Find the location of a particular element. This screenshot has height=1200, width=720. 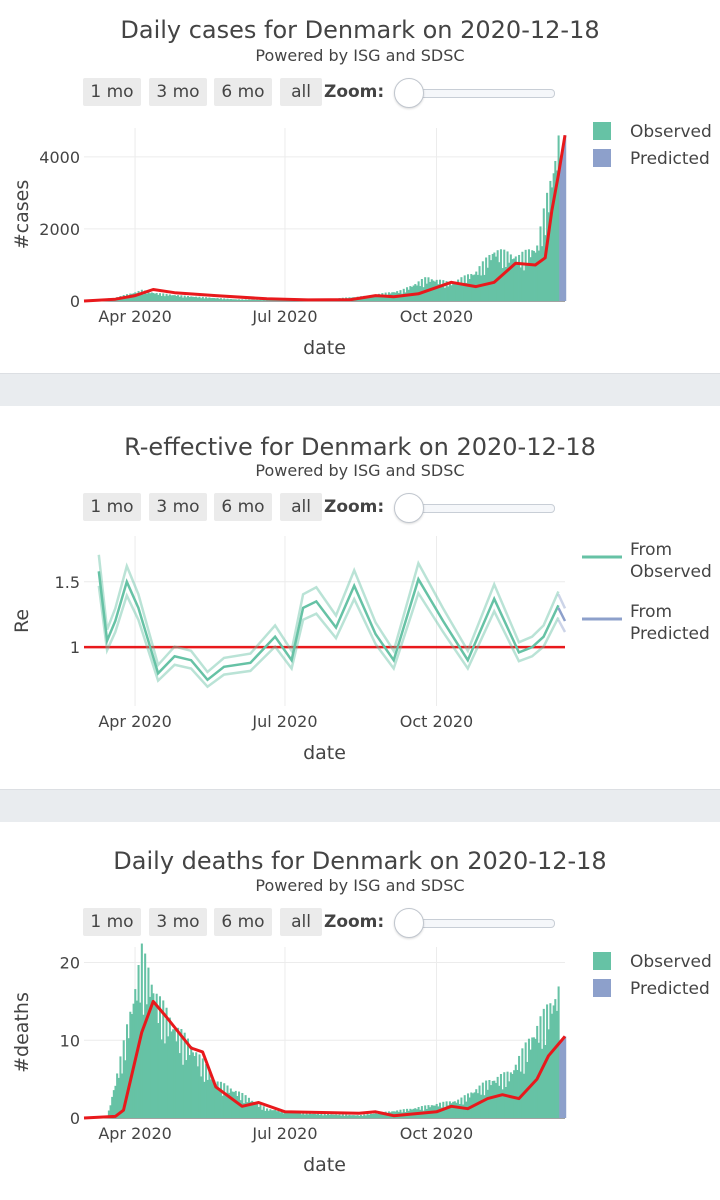

upper-band-line is located at coordinates (562, 601).